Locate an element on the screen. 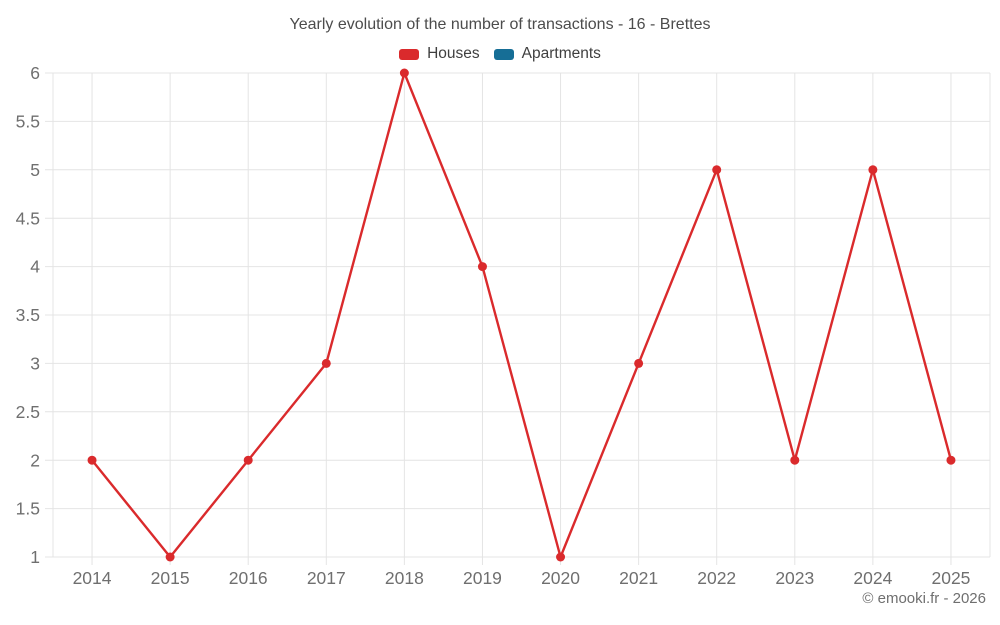 The height and width of the screenshot is (625, 1000). y-axis-tick-label: 4.5 is located at coordinates (28, 218).